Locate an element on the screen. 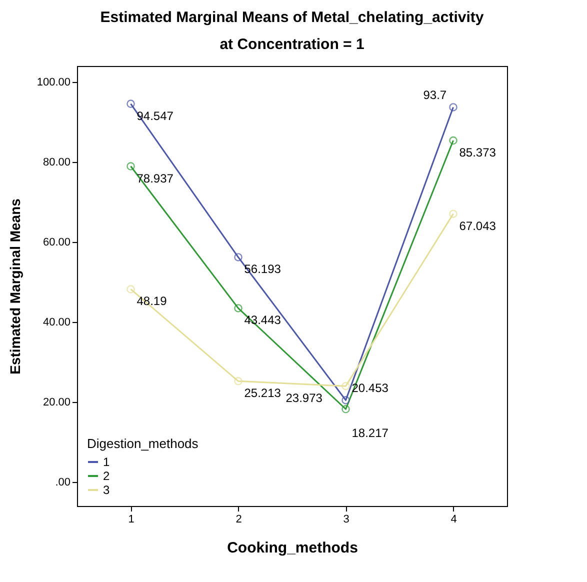 This screenshot has height=582, width=587. data-label: 67.043 is located at coordinates (477, 225).